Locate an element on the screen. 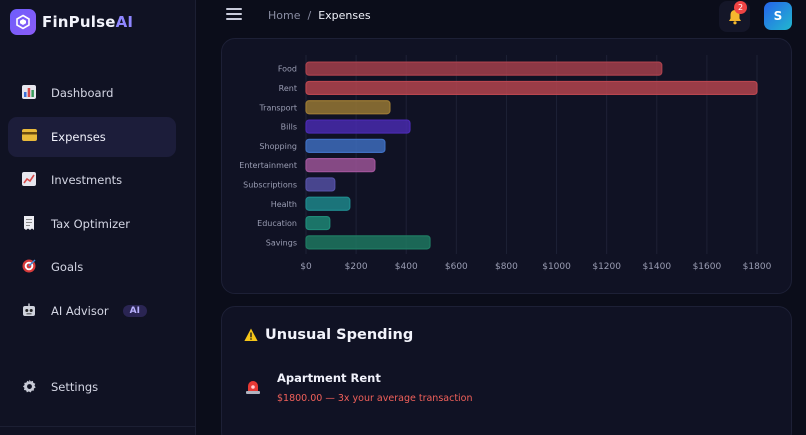 Image resolution: width=806 pixels, height=435 pixels. x-tick-label: $600 is located at coordinates (456, 267).